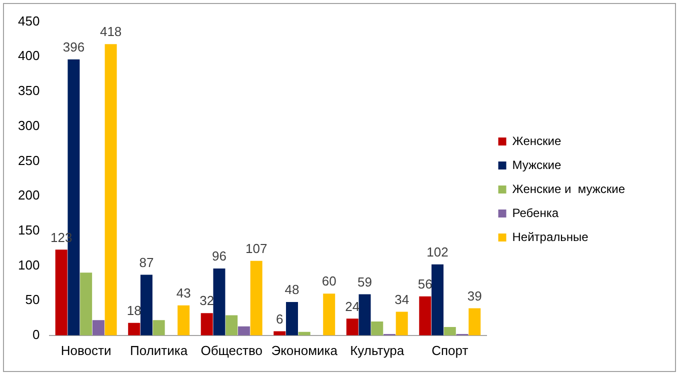 This screenshot has width=681, height=377. Describe the element at coordinates (29, 125) in the screenshot. I see `y-tick-label: 300` at that location.